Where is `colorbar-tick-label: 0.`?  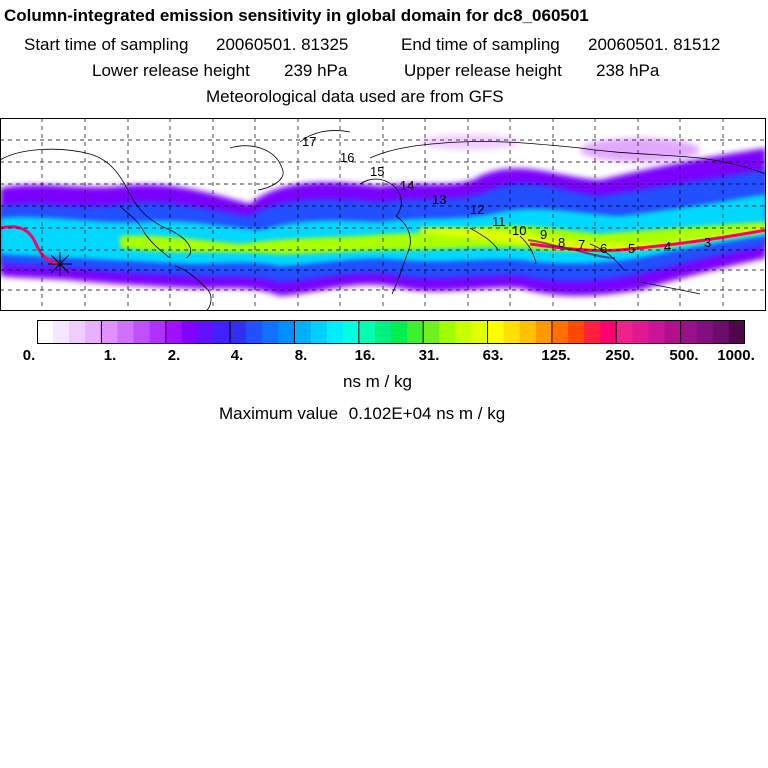 colorbar-tick-label: 0. is located at coordinates (29, 355).